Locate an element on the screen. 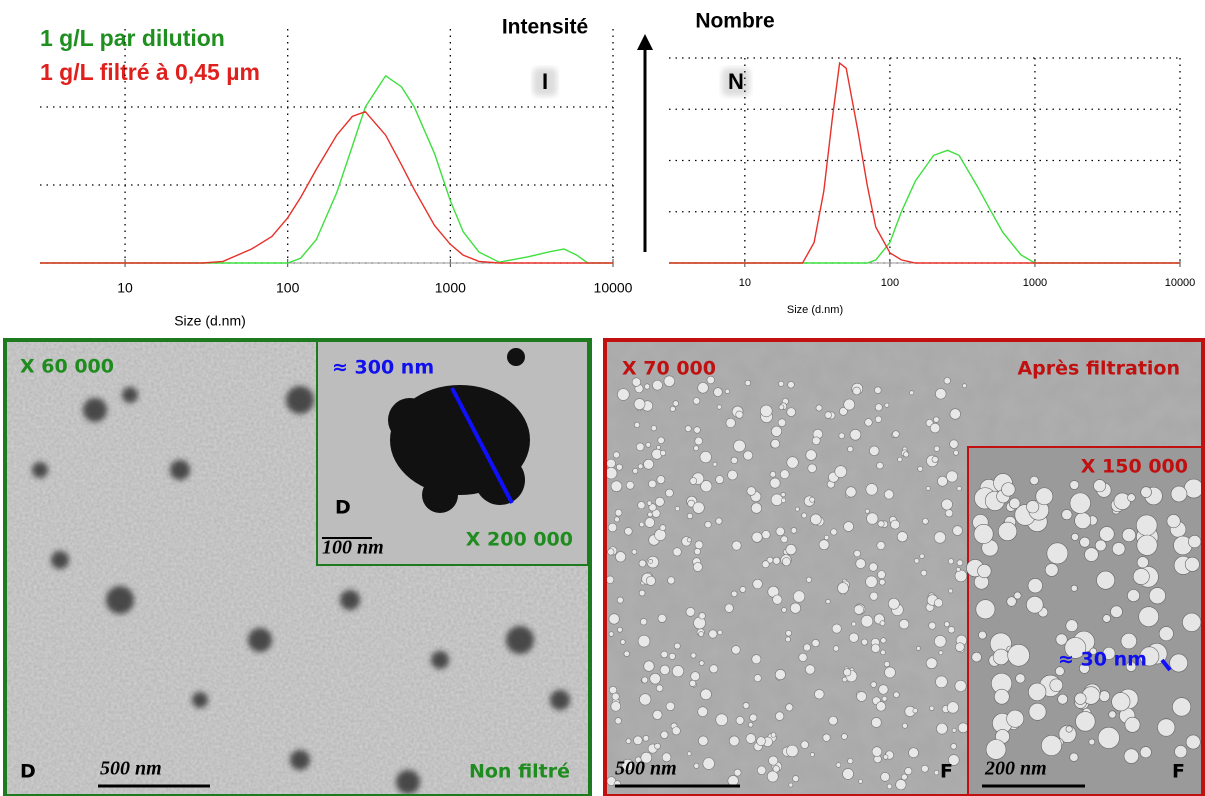 This screenshot has height=796, width=1205. scale-label: 200 nm is located at coordinates (1015, 769).